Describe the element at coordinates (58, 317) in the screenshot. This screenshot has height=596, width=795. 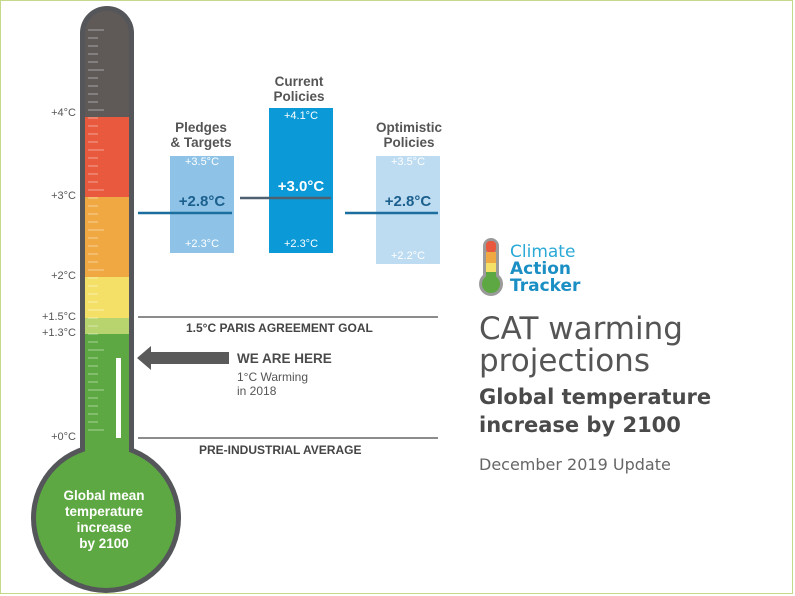
I see `tick-label-1-5c: +1.5°C` at that location.